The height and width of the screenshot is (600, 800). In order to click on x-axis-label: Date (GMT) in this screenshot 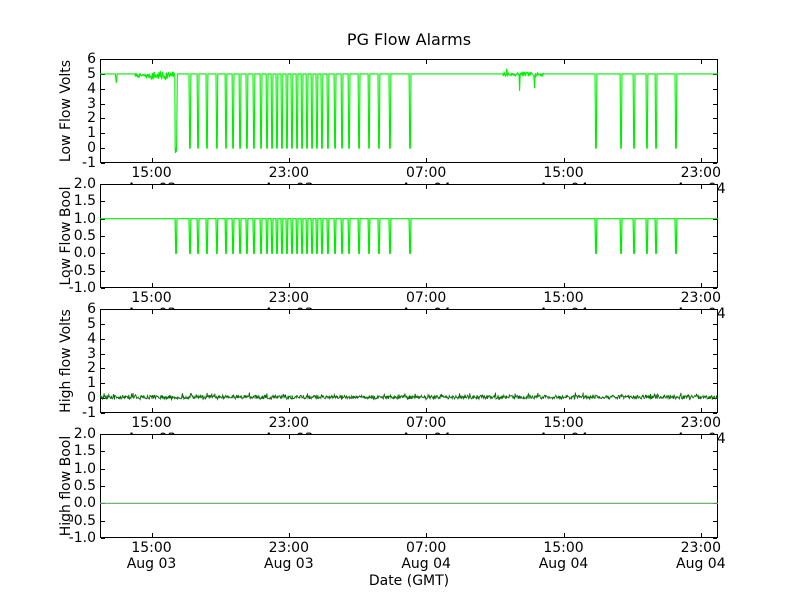, I will do `click(409, 581)`.